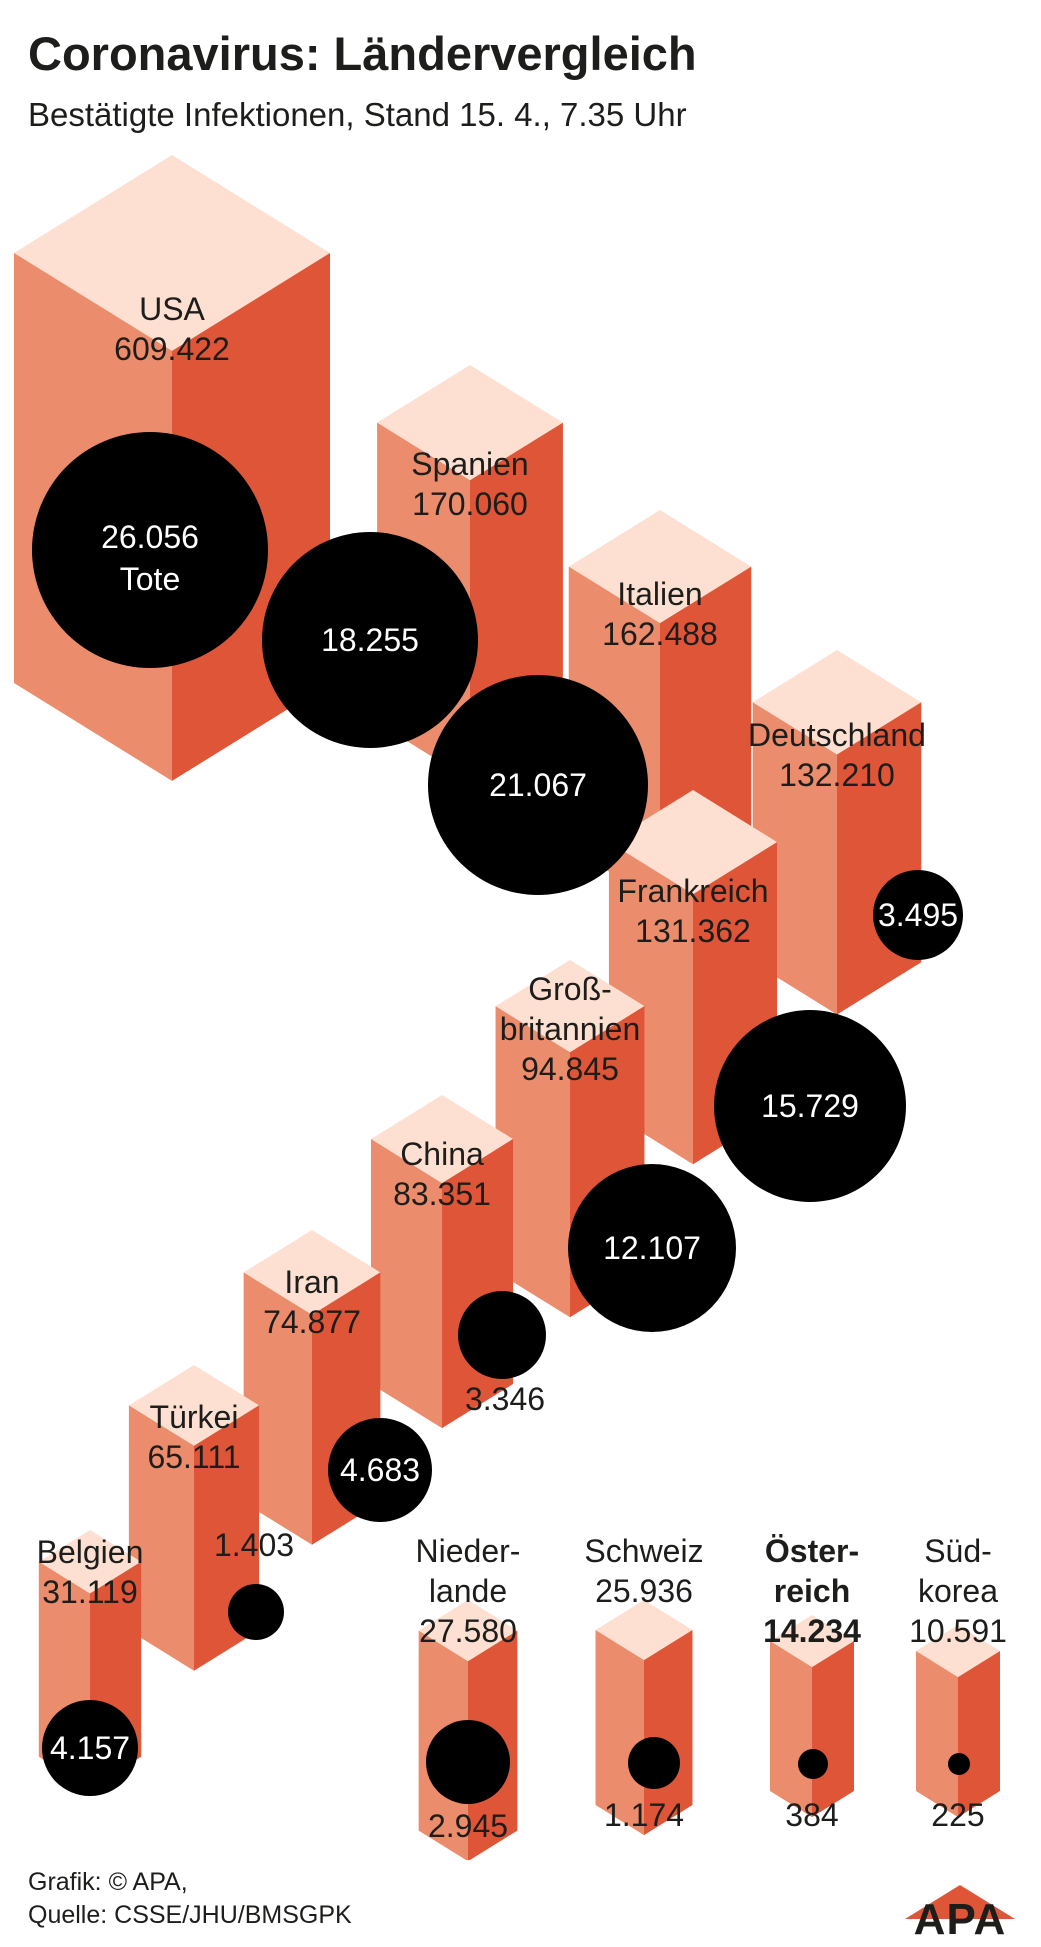 The height and width of the screenshot is (1947, 1041). I want to click on cube-3-top, so click(660, 567).